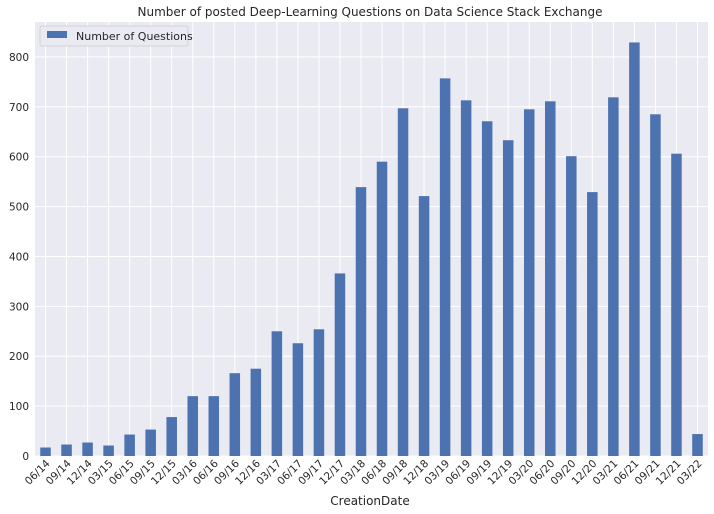 This screenshot has height=514, width=714. What do you see at coordinates (57, 34) in the screenshot?
I see `legend-swatch` at bounding box center [57, 34].